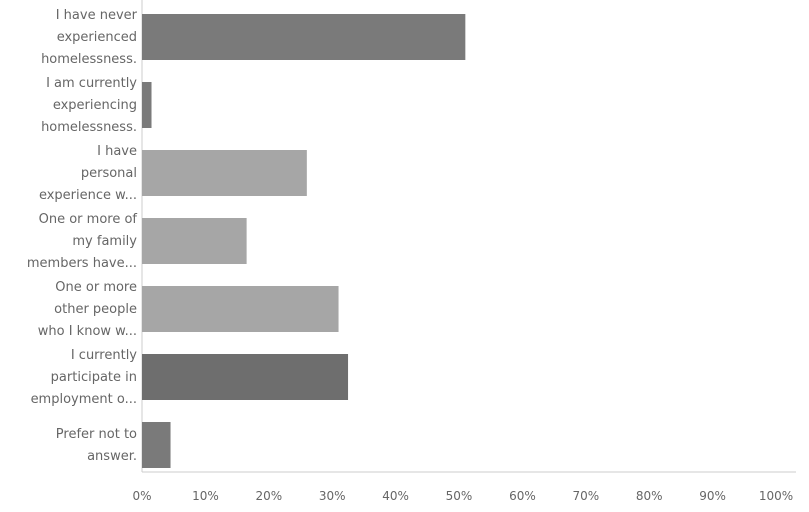  What do you see at coordinates (112, 456) in the screenshot?
I see `category-label-7-line-2: answer.` at bounding box center [112, 456].